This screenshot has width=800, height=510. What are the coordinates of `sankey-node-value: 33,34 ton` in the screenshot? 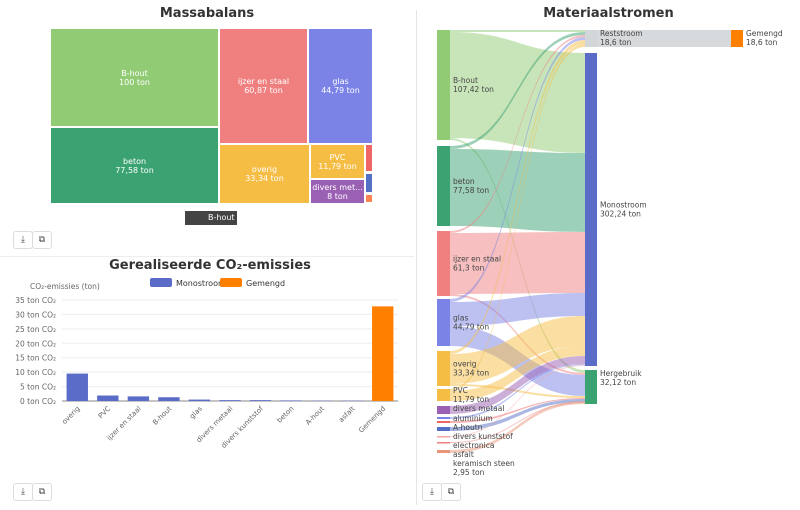 It's located at (471, 373).